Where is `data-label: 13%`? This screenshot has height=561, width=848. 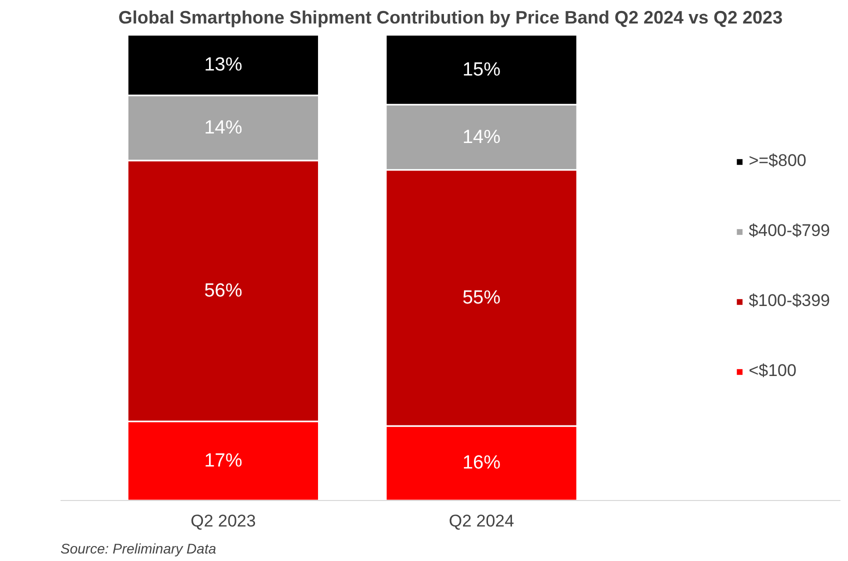 data-label: 13% is located at coordinates (223, 65).